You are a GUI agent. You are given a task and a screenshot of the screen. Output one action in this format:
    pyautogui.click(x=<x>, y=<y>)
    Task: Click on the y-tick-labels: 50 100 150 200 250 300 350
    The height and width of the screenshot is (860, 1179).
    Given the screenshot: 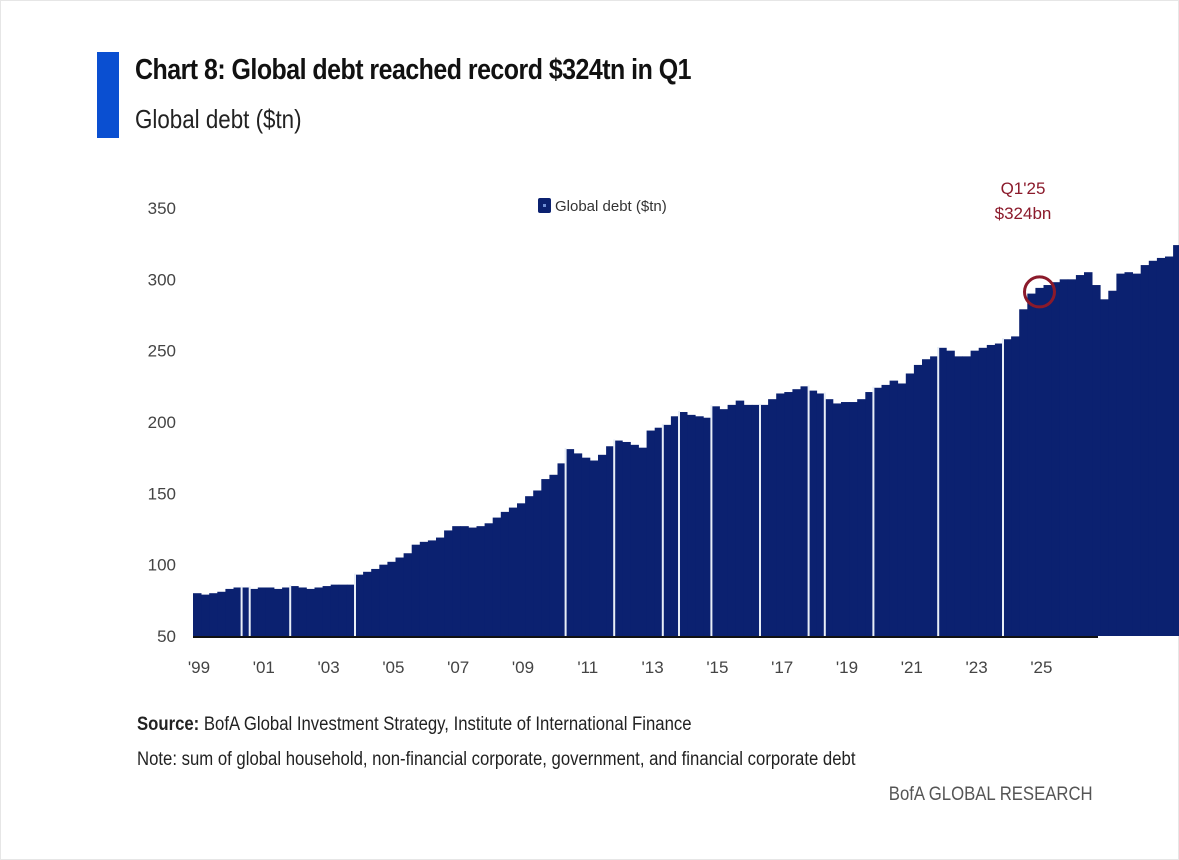 What is the action you would take?
    pyautogui.click(x=162, y=422)
    